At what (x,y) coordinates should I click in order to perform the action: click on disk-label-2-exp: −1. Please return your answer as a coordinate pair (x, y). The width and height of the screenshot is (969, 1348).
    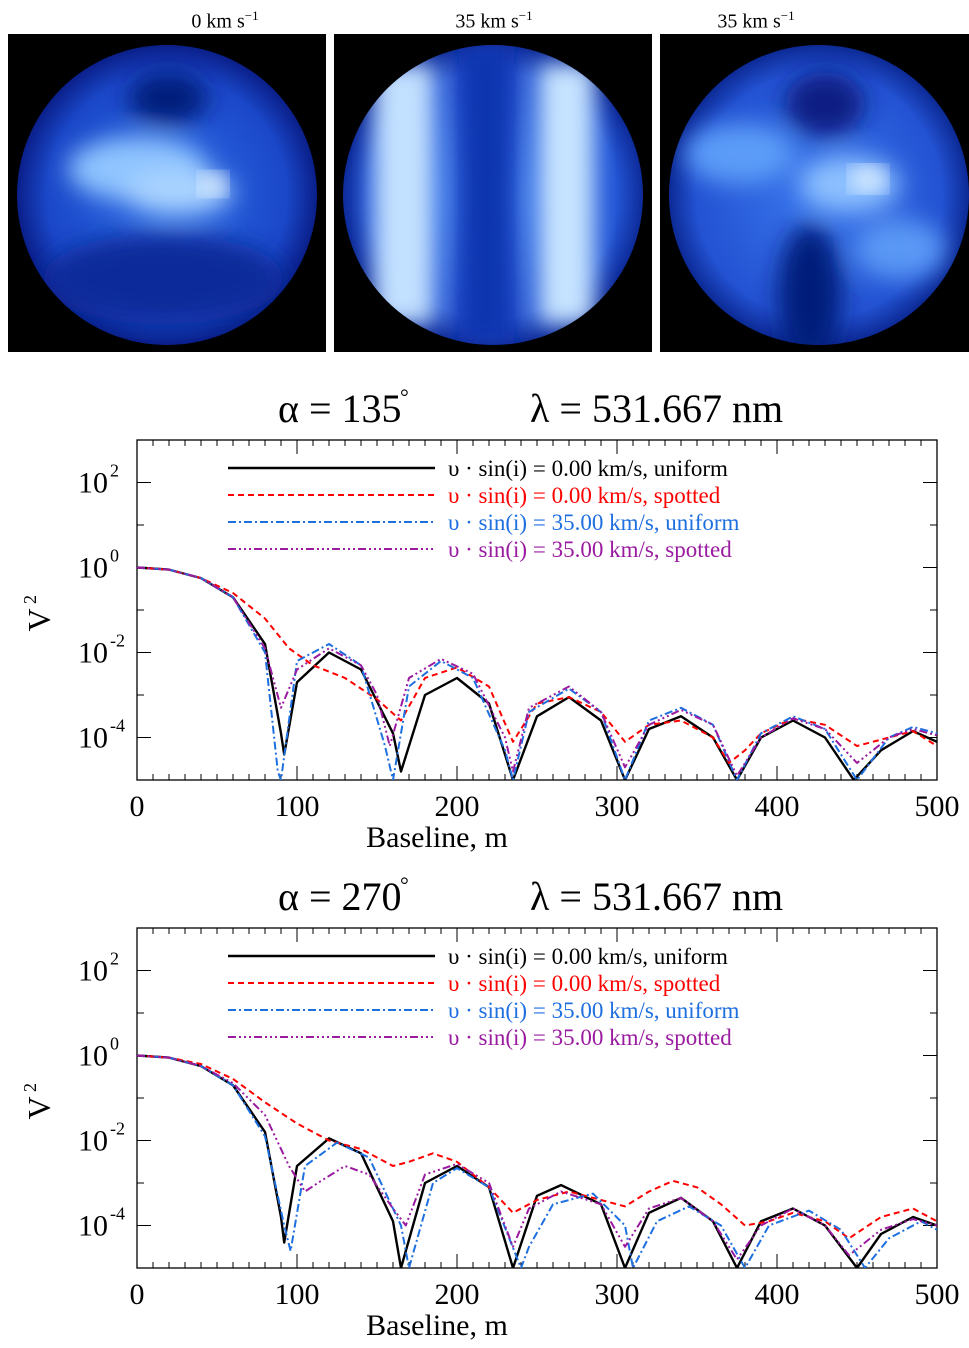
    Looking at the image, I should click on (787, 15).